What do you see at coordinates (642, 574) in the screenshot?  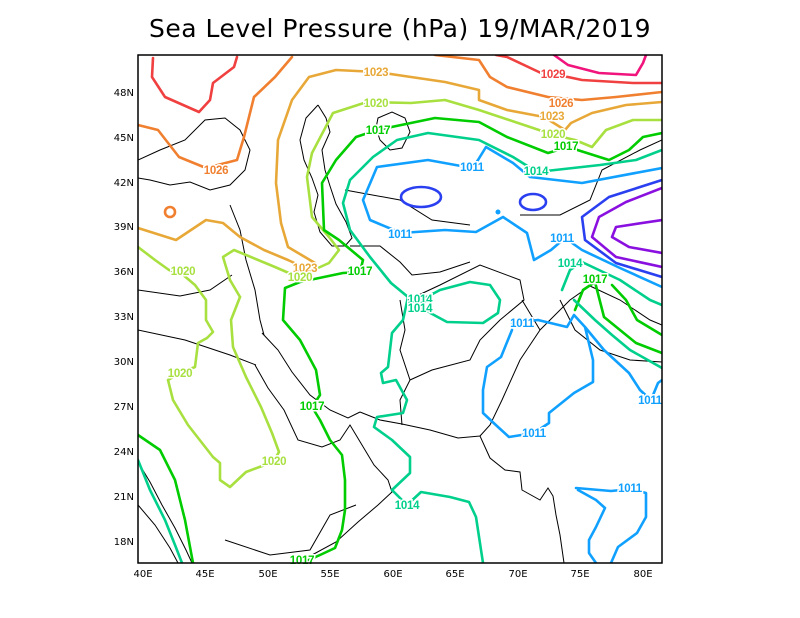 I see `lon-tick-label: 80E` at bounding box center [642, 574].